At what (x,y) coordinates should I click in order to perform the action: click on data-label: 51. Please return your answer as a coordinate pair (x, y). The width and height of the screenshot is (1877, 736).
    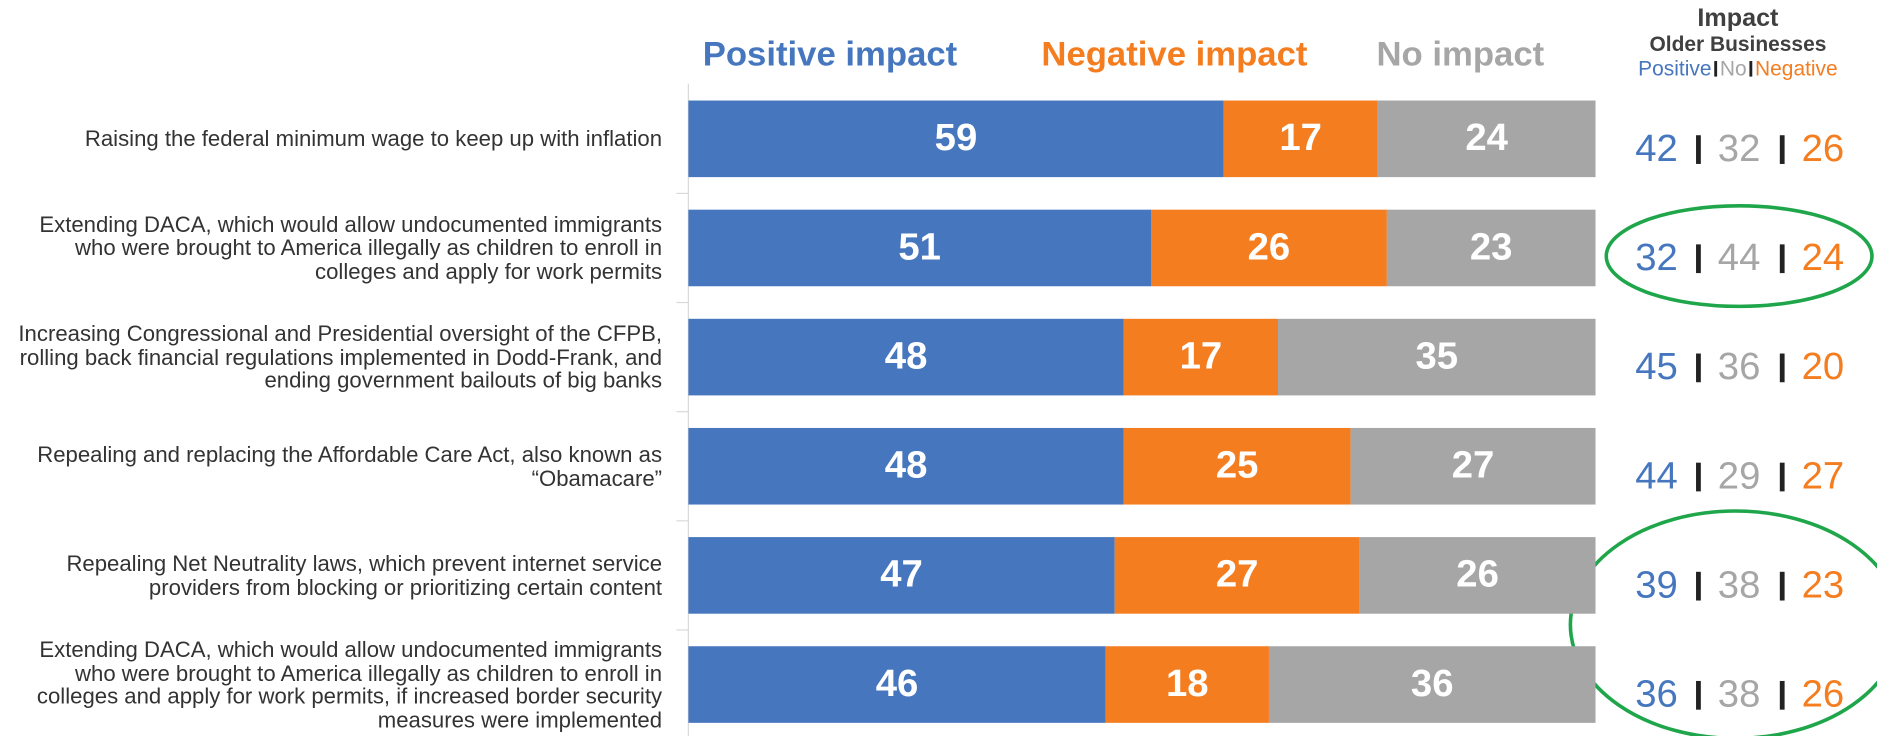
    Looking at the image, I should click on (919, 246).